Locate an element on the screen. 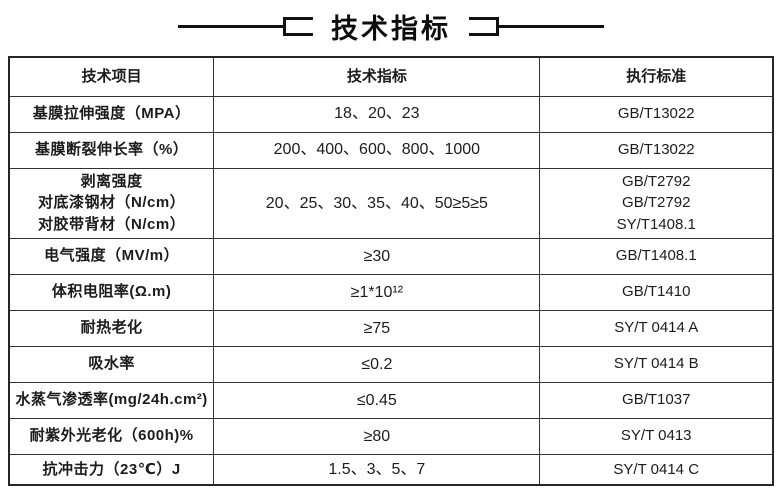 This screenshot has height=494, width=782. page-title: 技术指标 is located at coordinates (391, 28).